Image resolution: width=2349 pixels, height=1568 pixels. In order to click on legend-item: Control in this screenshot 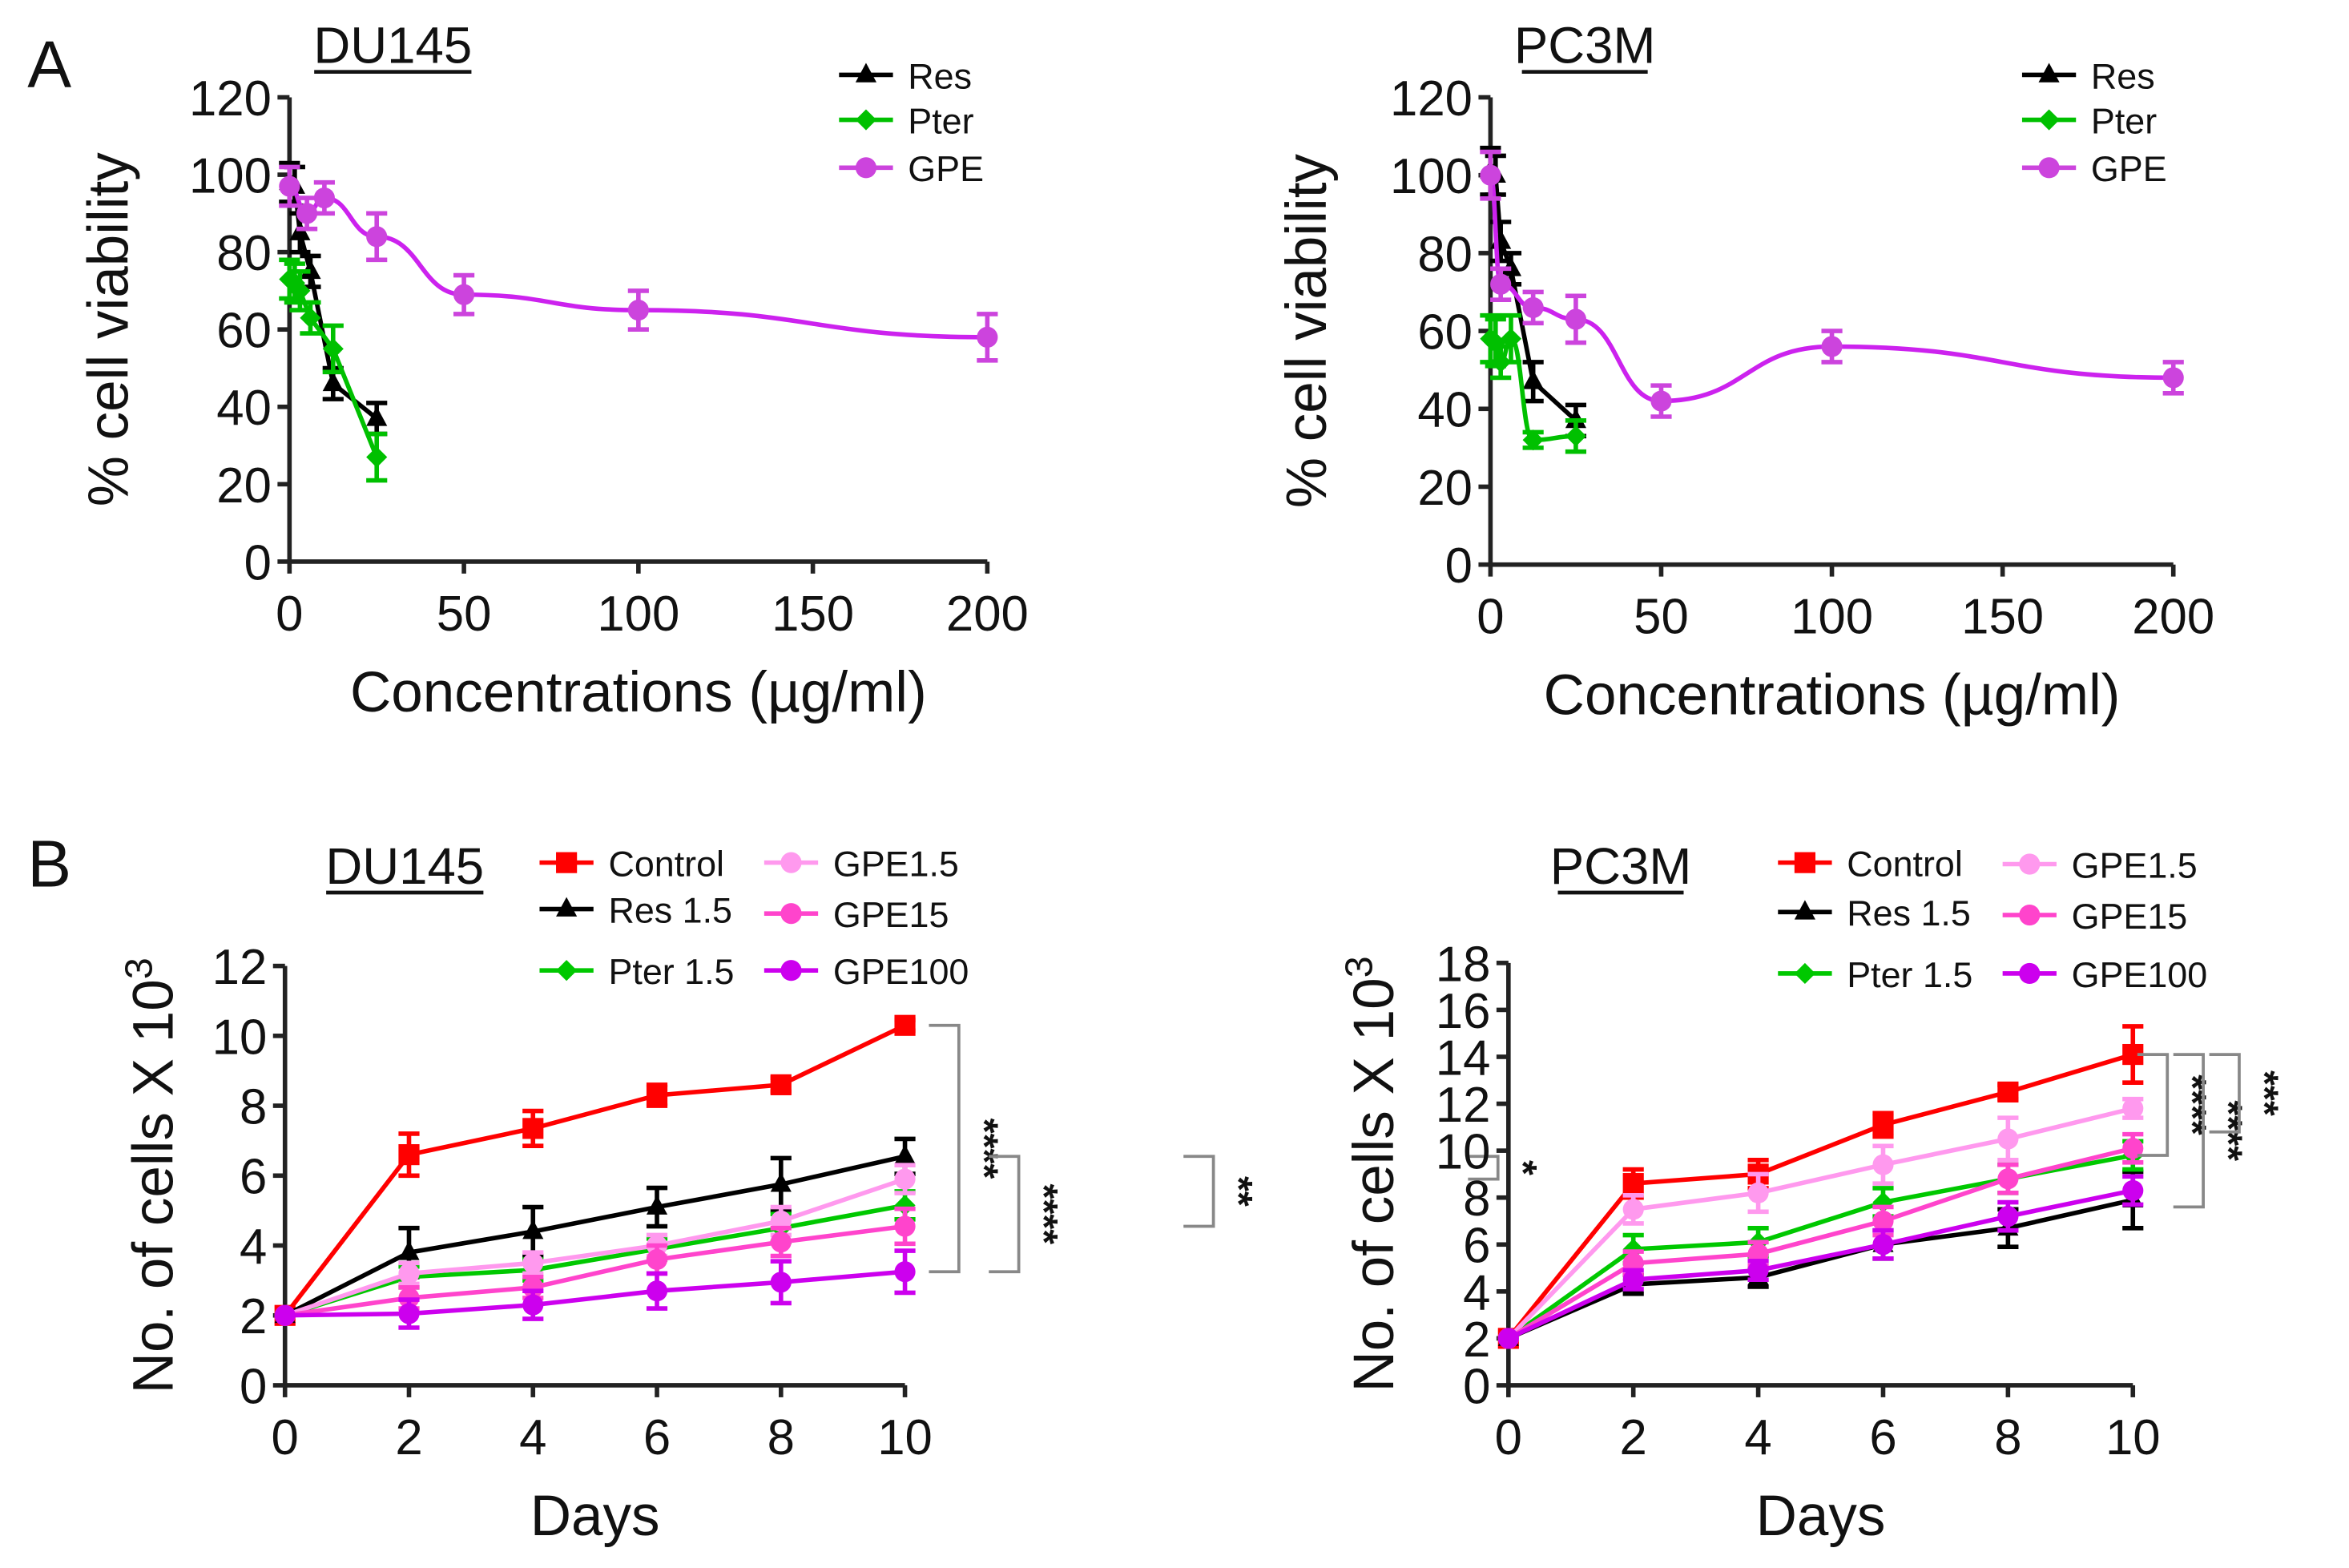, I will do `click(1870, 864)`.